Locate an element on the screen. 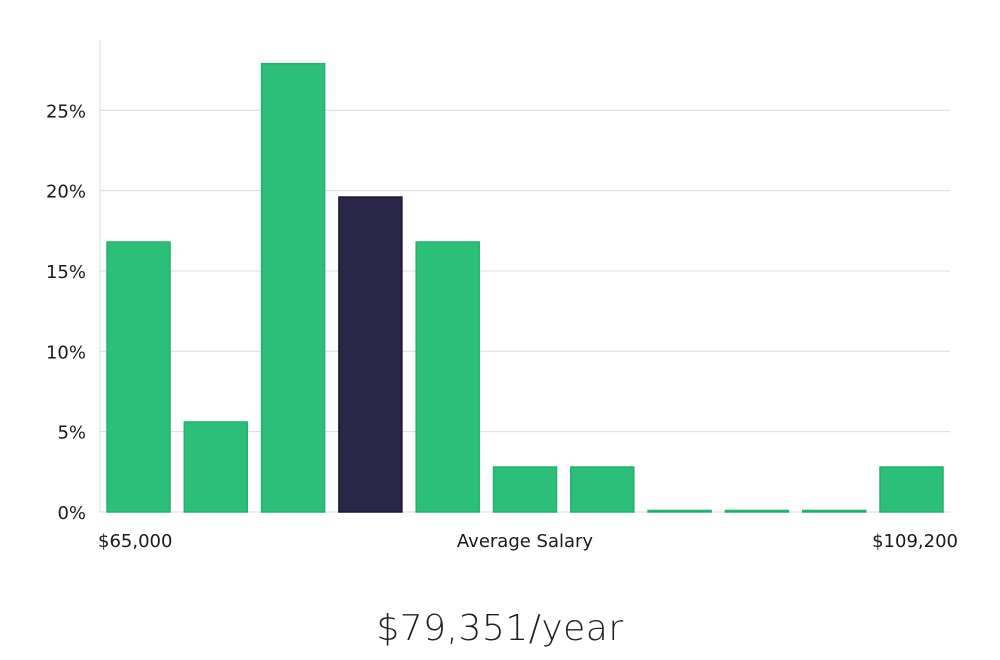 The image size is (1000, 660). y-tick-label: 20% is located at coordinates (66, 192).